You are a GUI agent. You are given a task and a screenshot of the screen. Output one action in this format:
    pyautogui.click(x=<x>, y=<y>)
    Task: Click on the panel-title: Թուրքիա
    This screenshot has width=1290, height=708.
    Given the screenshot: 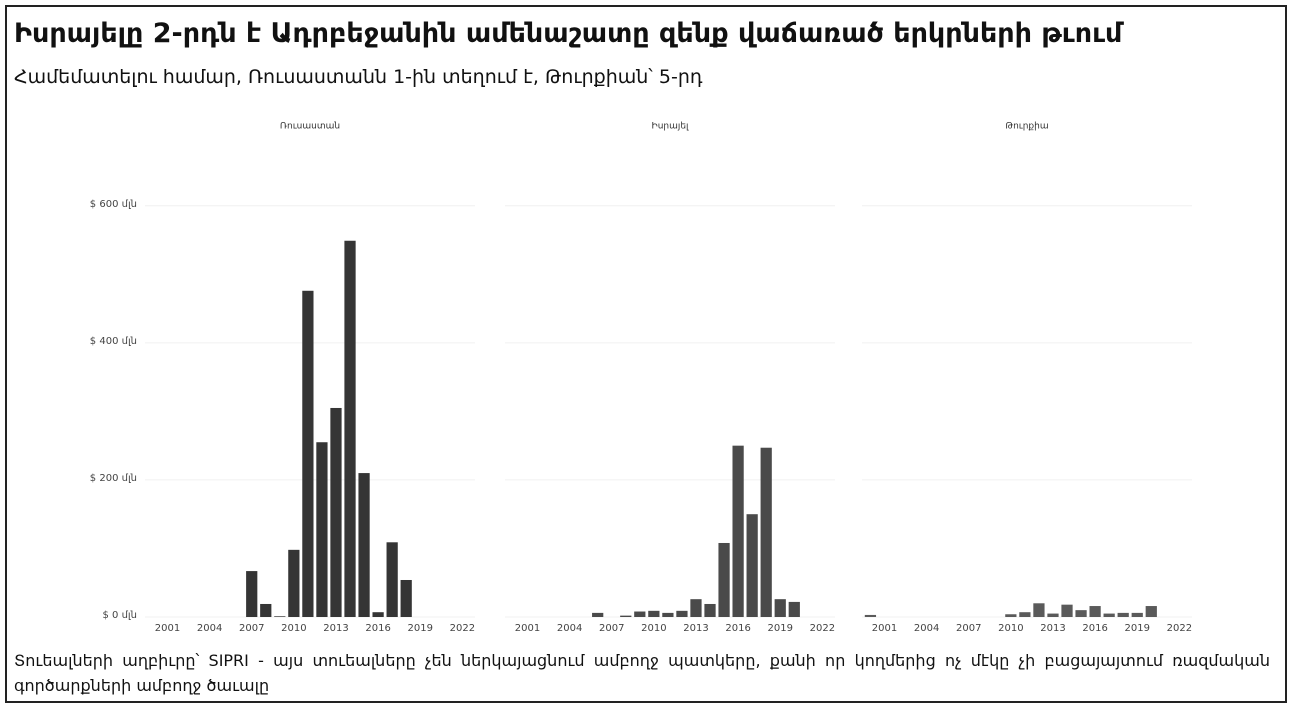 What is the action you would take?
    pyautogui.click(x=1026, y=127)
    